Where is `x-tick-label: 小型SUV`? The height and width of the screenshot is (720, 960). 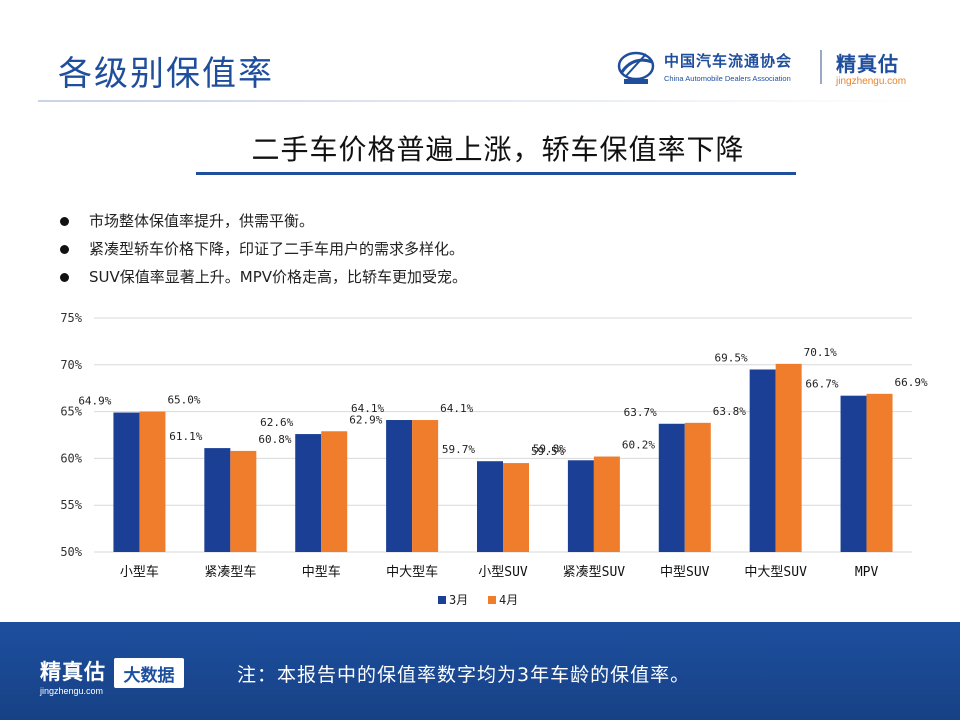
x-tick-label: 小型SUV is located at coordinates (503, 572).